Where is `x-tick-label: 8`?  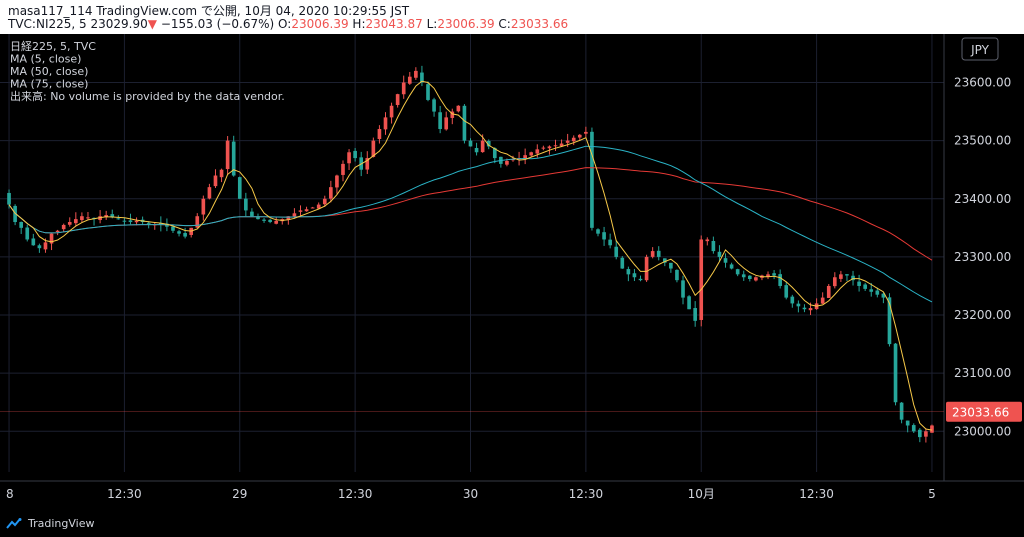 x-tick-label: 8 is located at coordinates (10, 494).